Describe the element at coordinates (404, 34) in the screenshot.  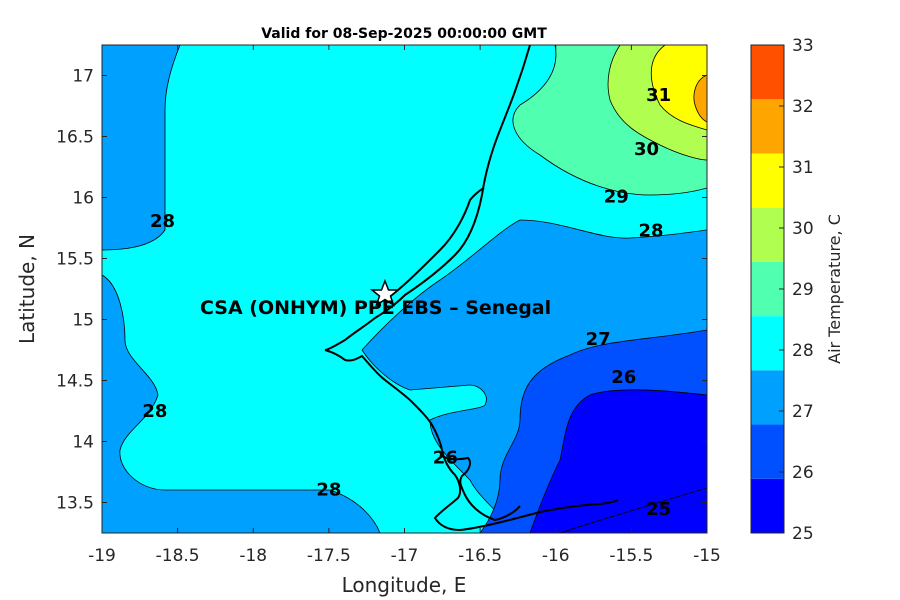
I see `map-title: Valid for 08-Sep-2025 00:00:00 GMT` at that location.